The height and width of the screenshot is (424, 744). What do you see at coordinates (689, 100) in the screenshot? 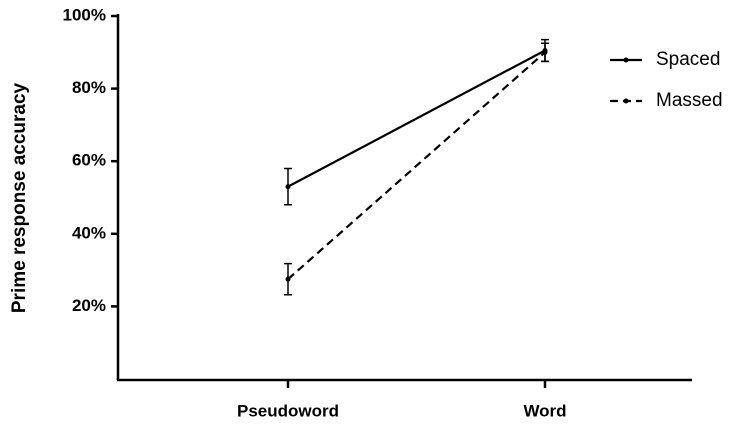
I see `legend-label: Massed` at bounding box center [689, 100].